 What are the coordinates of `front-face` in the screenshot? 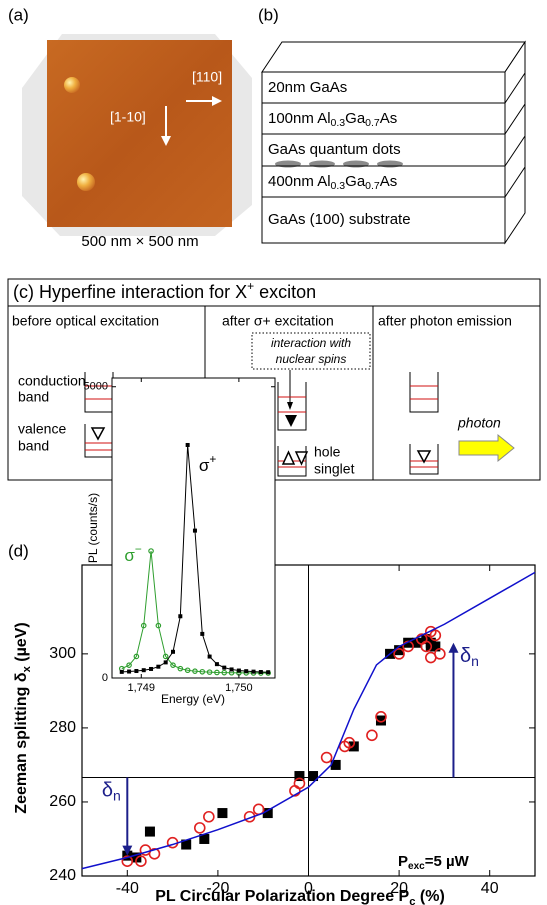 It's located at (383, 157).